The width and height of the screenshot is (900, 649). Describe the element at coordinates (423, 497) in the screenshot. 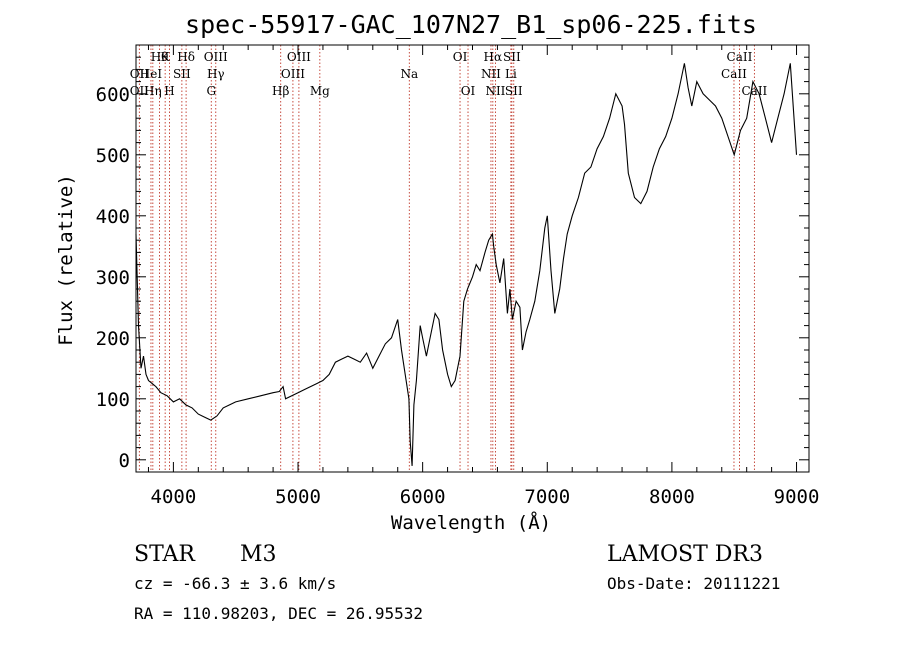

I see `x-tick-label: 6000` at that location.